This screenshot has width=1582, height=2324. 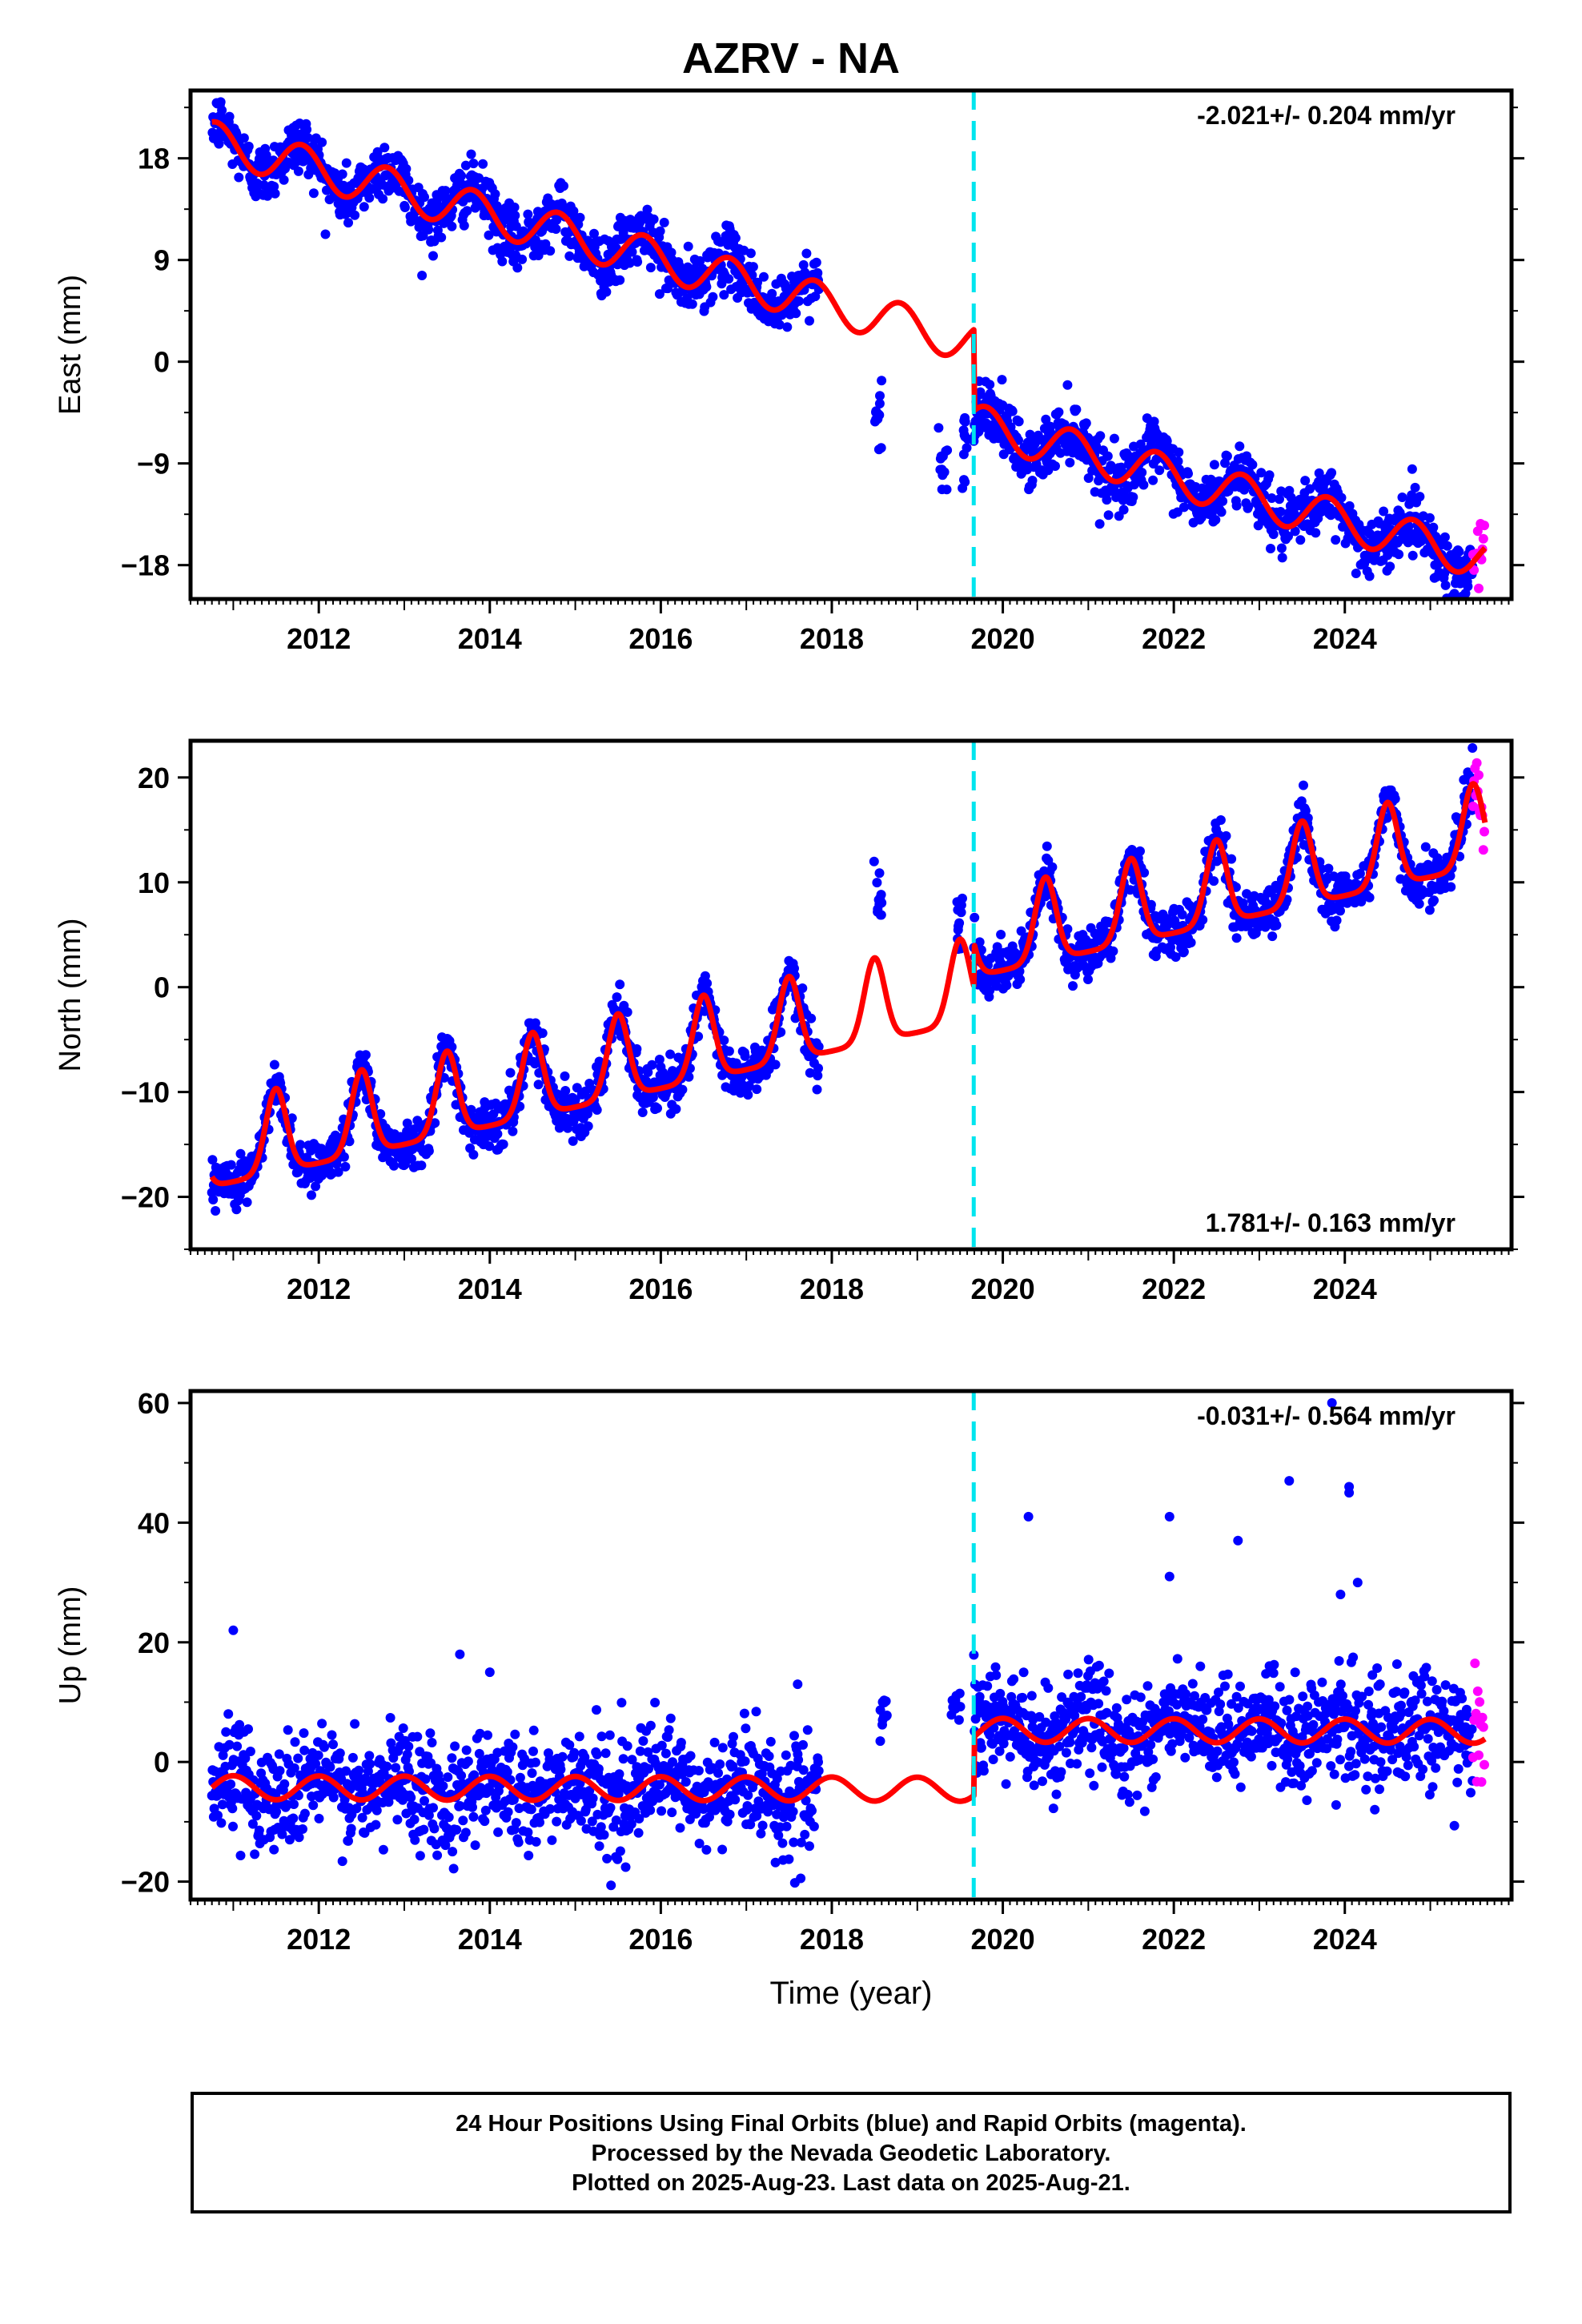 I want to click on x-tick-label: 2016, so click(x=660, y=1289).